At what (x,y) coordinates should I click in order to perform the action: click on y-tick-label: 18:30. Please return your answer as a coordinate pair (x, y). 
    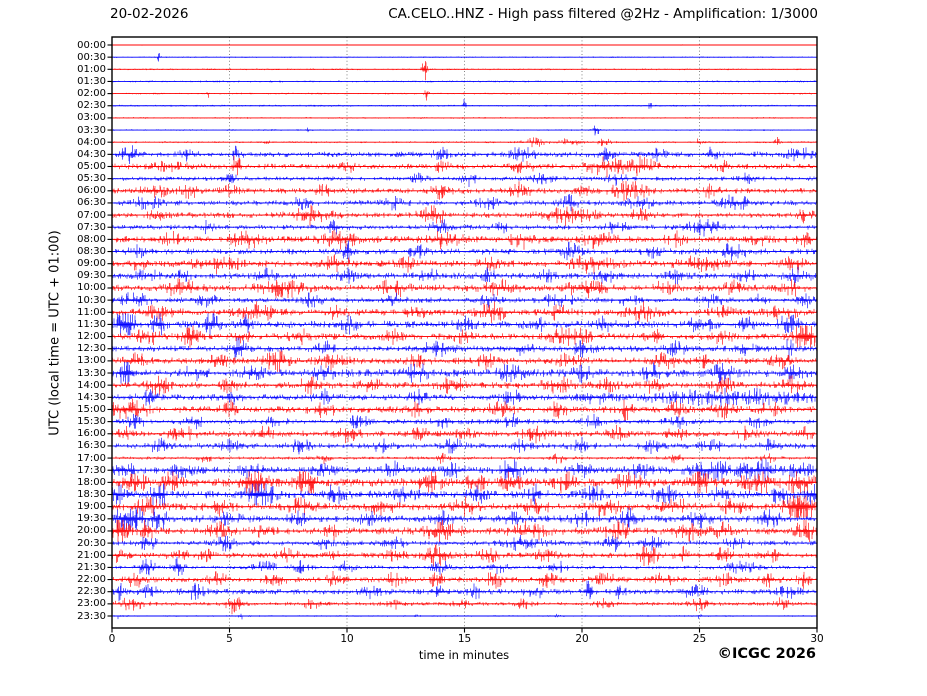
    Looking at the image, I should click on (91, 494).